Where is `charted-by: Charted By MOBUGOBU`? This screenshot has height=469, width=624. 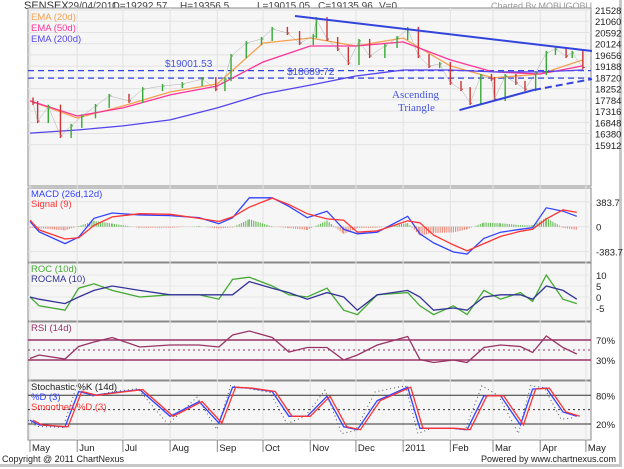
charted-by: Charted By MOBUGOBU is located at coordinates (541, 6).